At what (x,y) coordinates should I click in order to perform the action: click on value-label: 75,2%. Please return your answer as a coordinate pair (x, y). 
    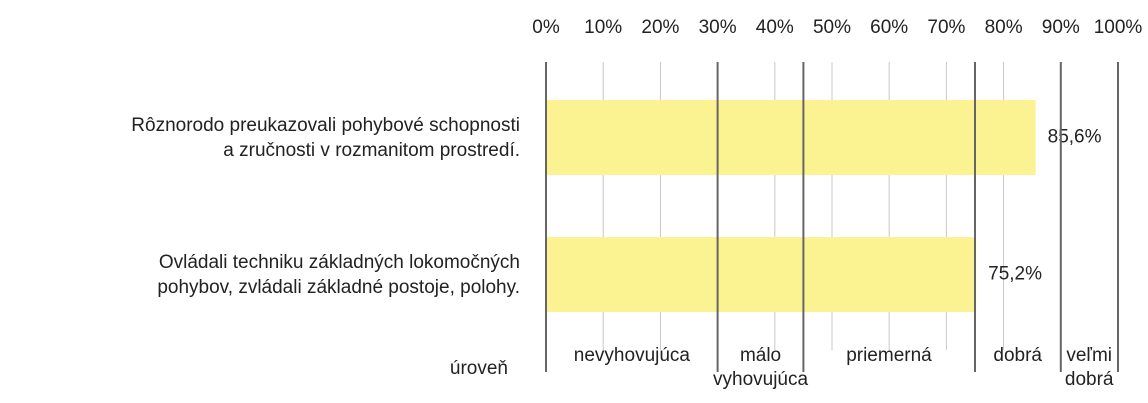
    Looking at the image, I should click on (1015, 274).